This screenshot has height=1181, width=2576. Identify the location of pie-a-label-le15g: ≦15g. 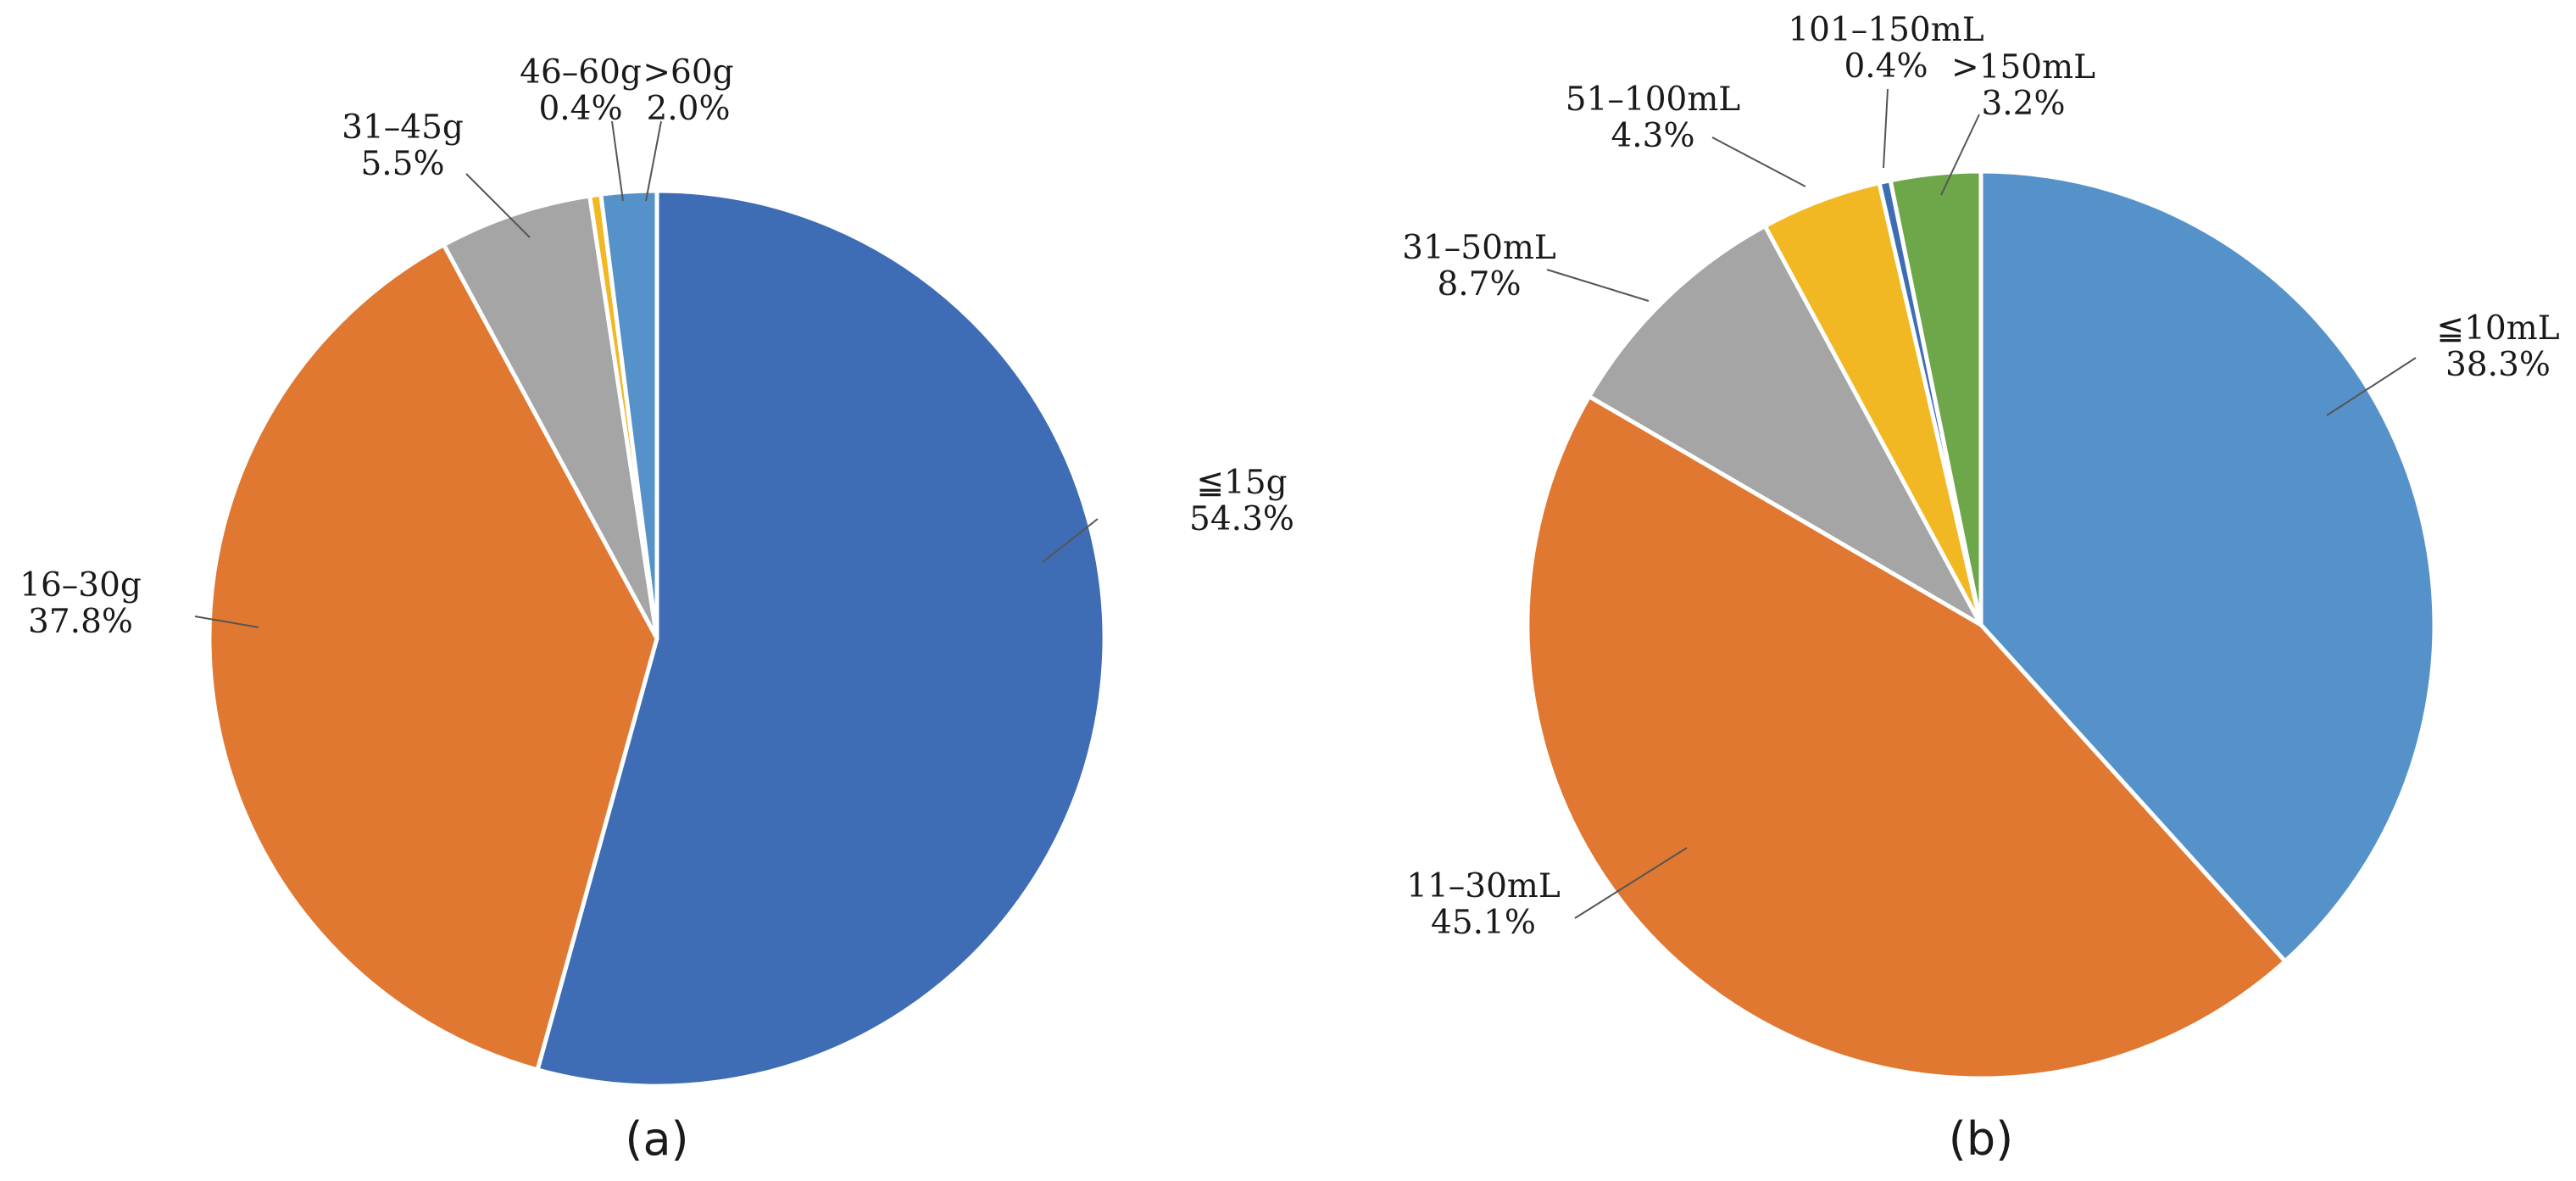
(1241, 483).